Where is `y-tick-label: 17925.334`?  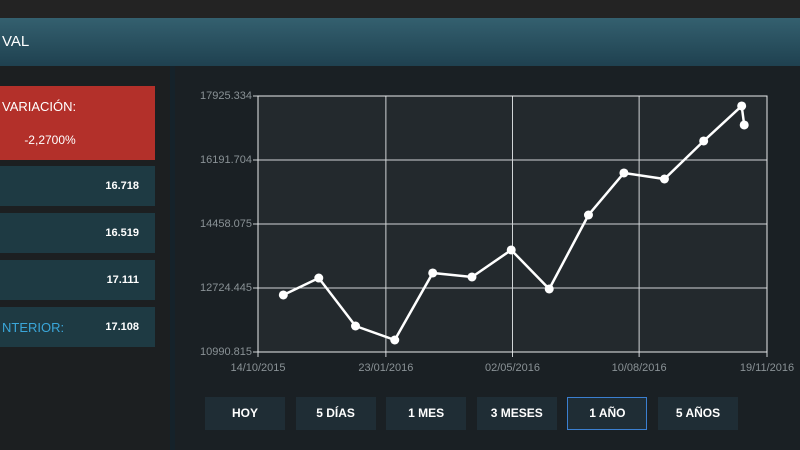 y-tick-label: 17925.334 is located at coordinates (226, 96).